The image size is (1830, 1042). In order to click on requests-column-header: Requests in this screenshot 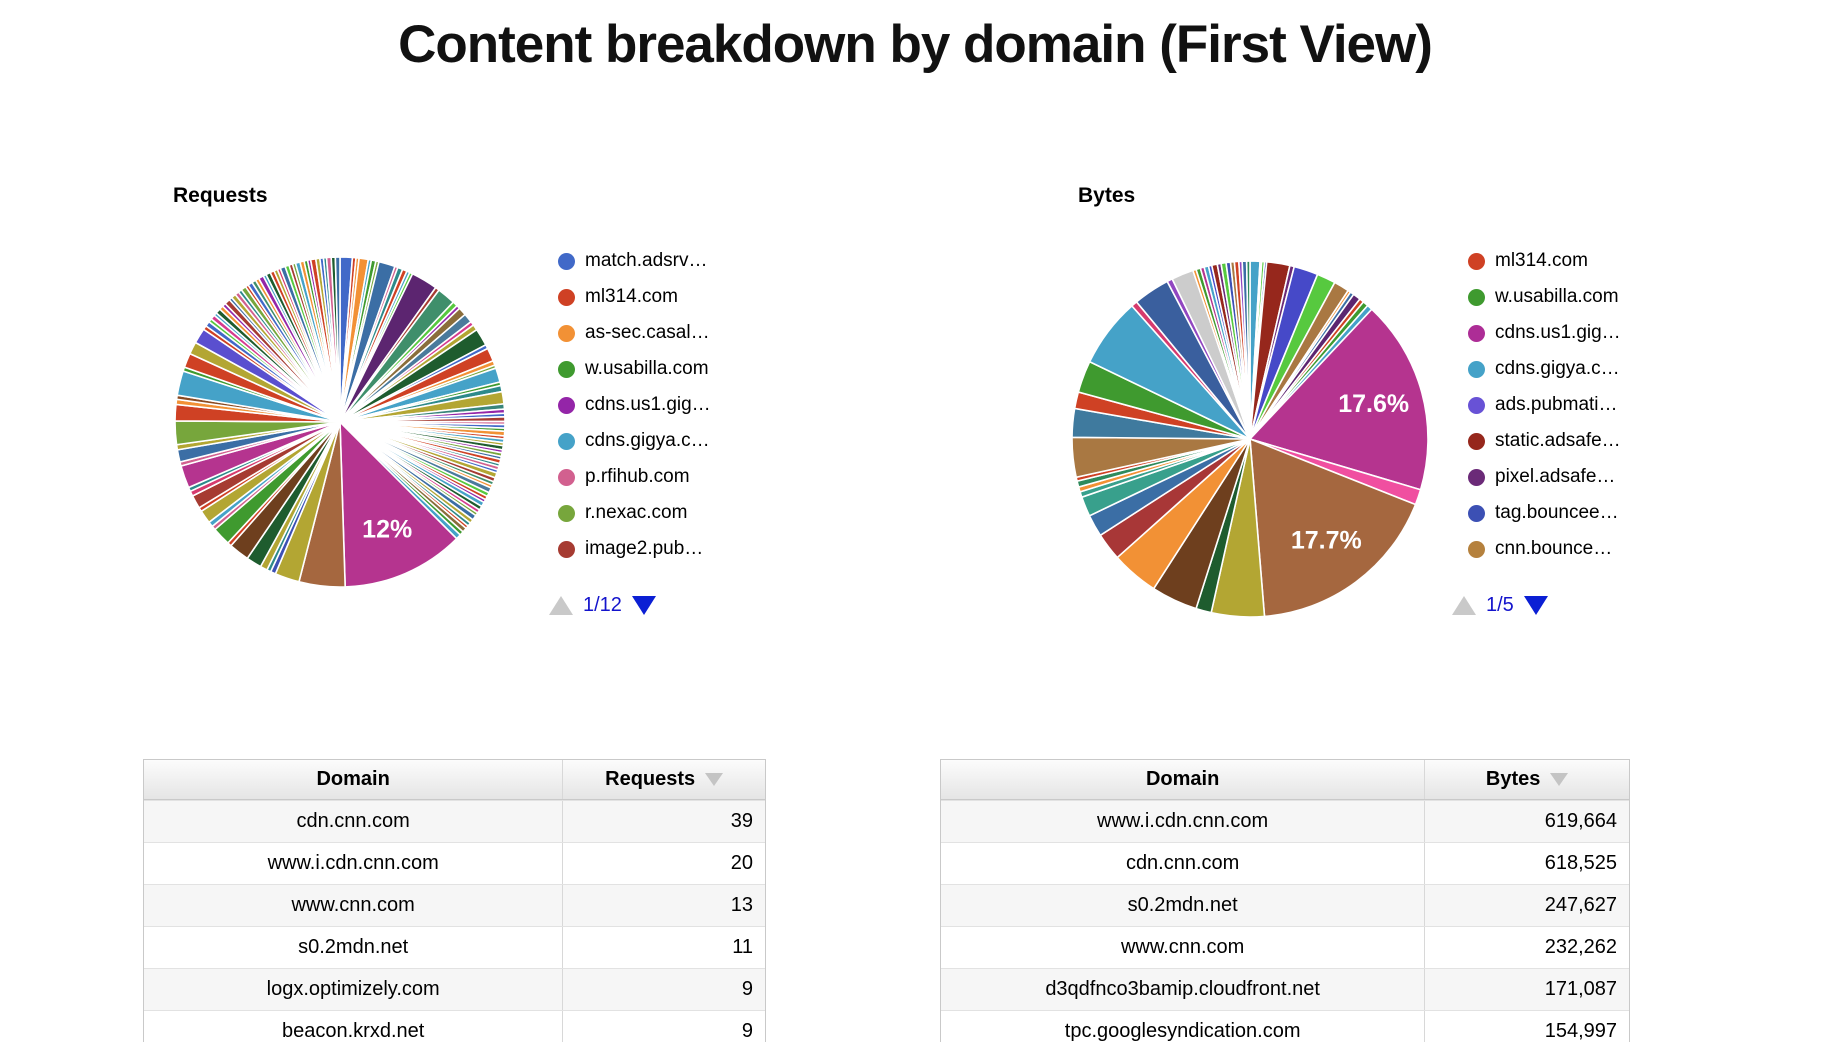, I will do `click(664, 779)`.